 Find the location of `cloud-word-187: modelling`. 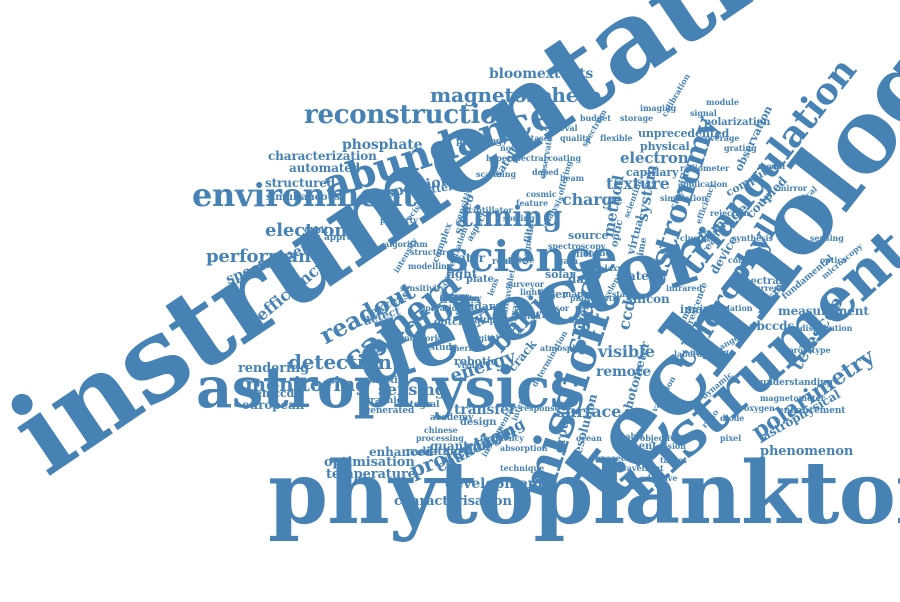

cloud-word-187: modelling is located at coordinates (430, 265).